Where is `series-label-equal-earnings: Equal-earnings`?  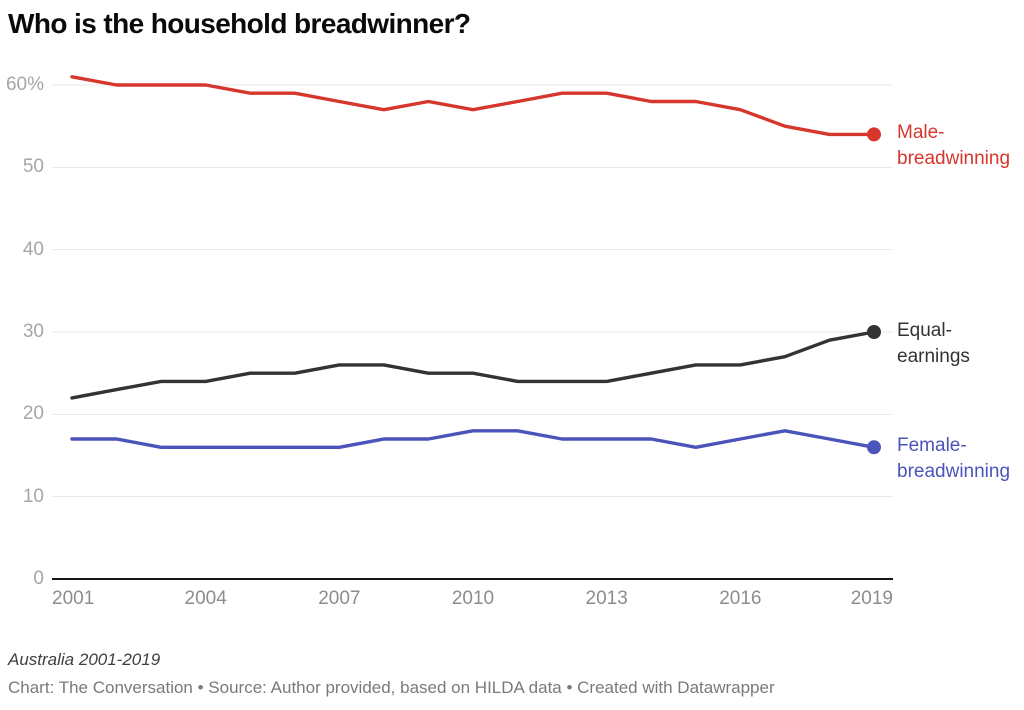
series-label-equal-earnings: Equal-earnings is located at coordinates (933, 343).